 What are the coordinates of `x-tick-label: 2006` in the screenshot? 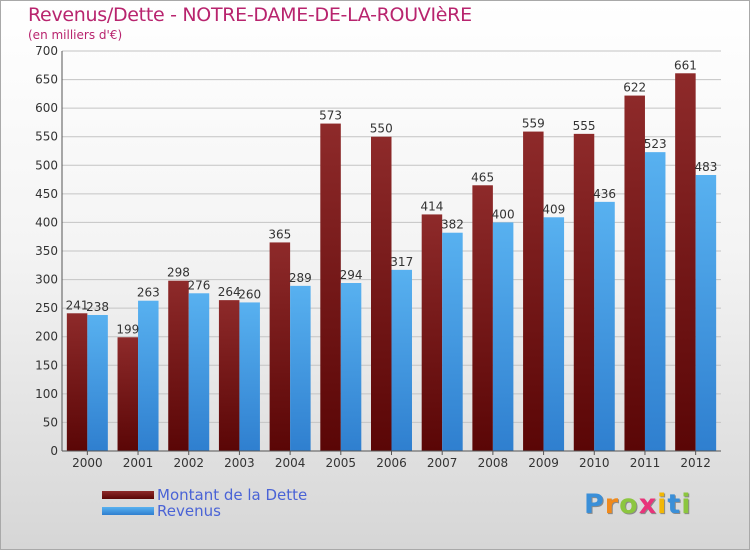 It's located at (391, 463).